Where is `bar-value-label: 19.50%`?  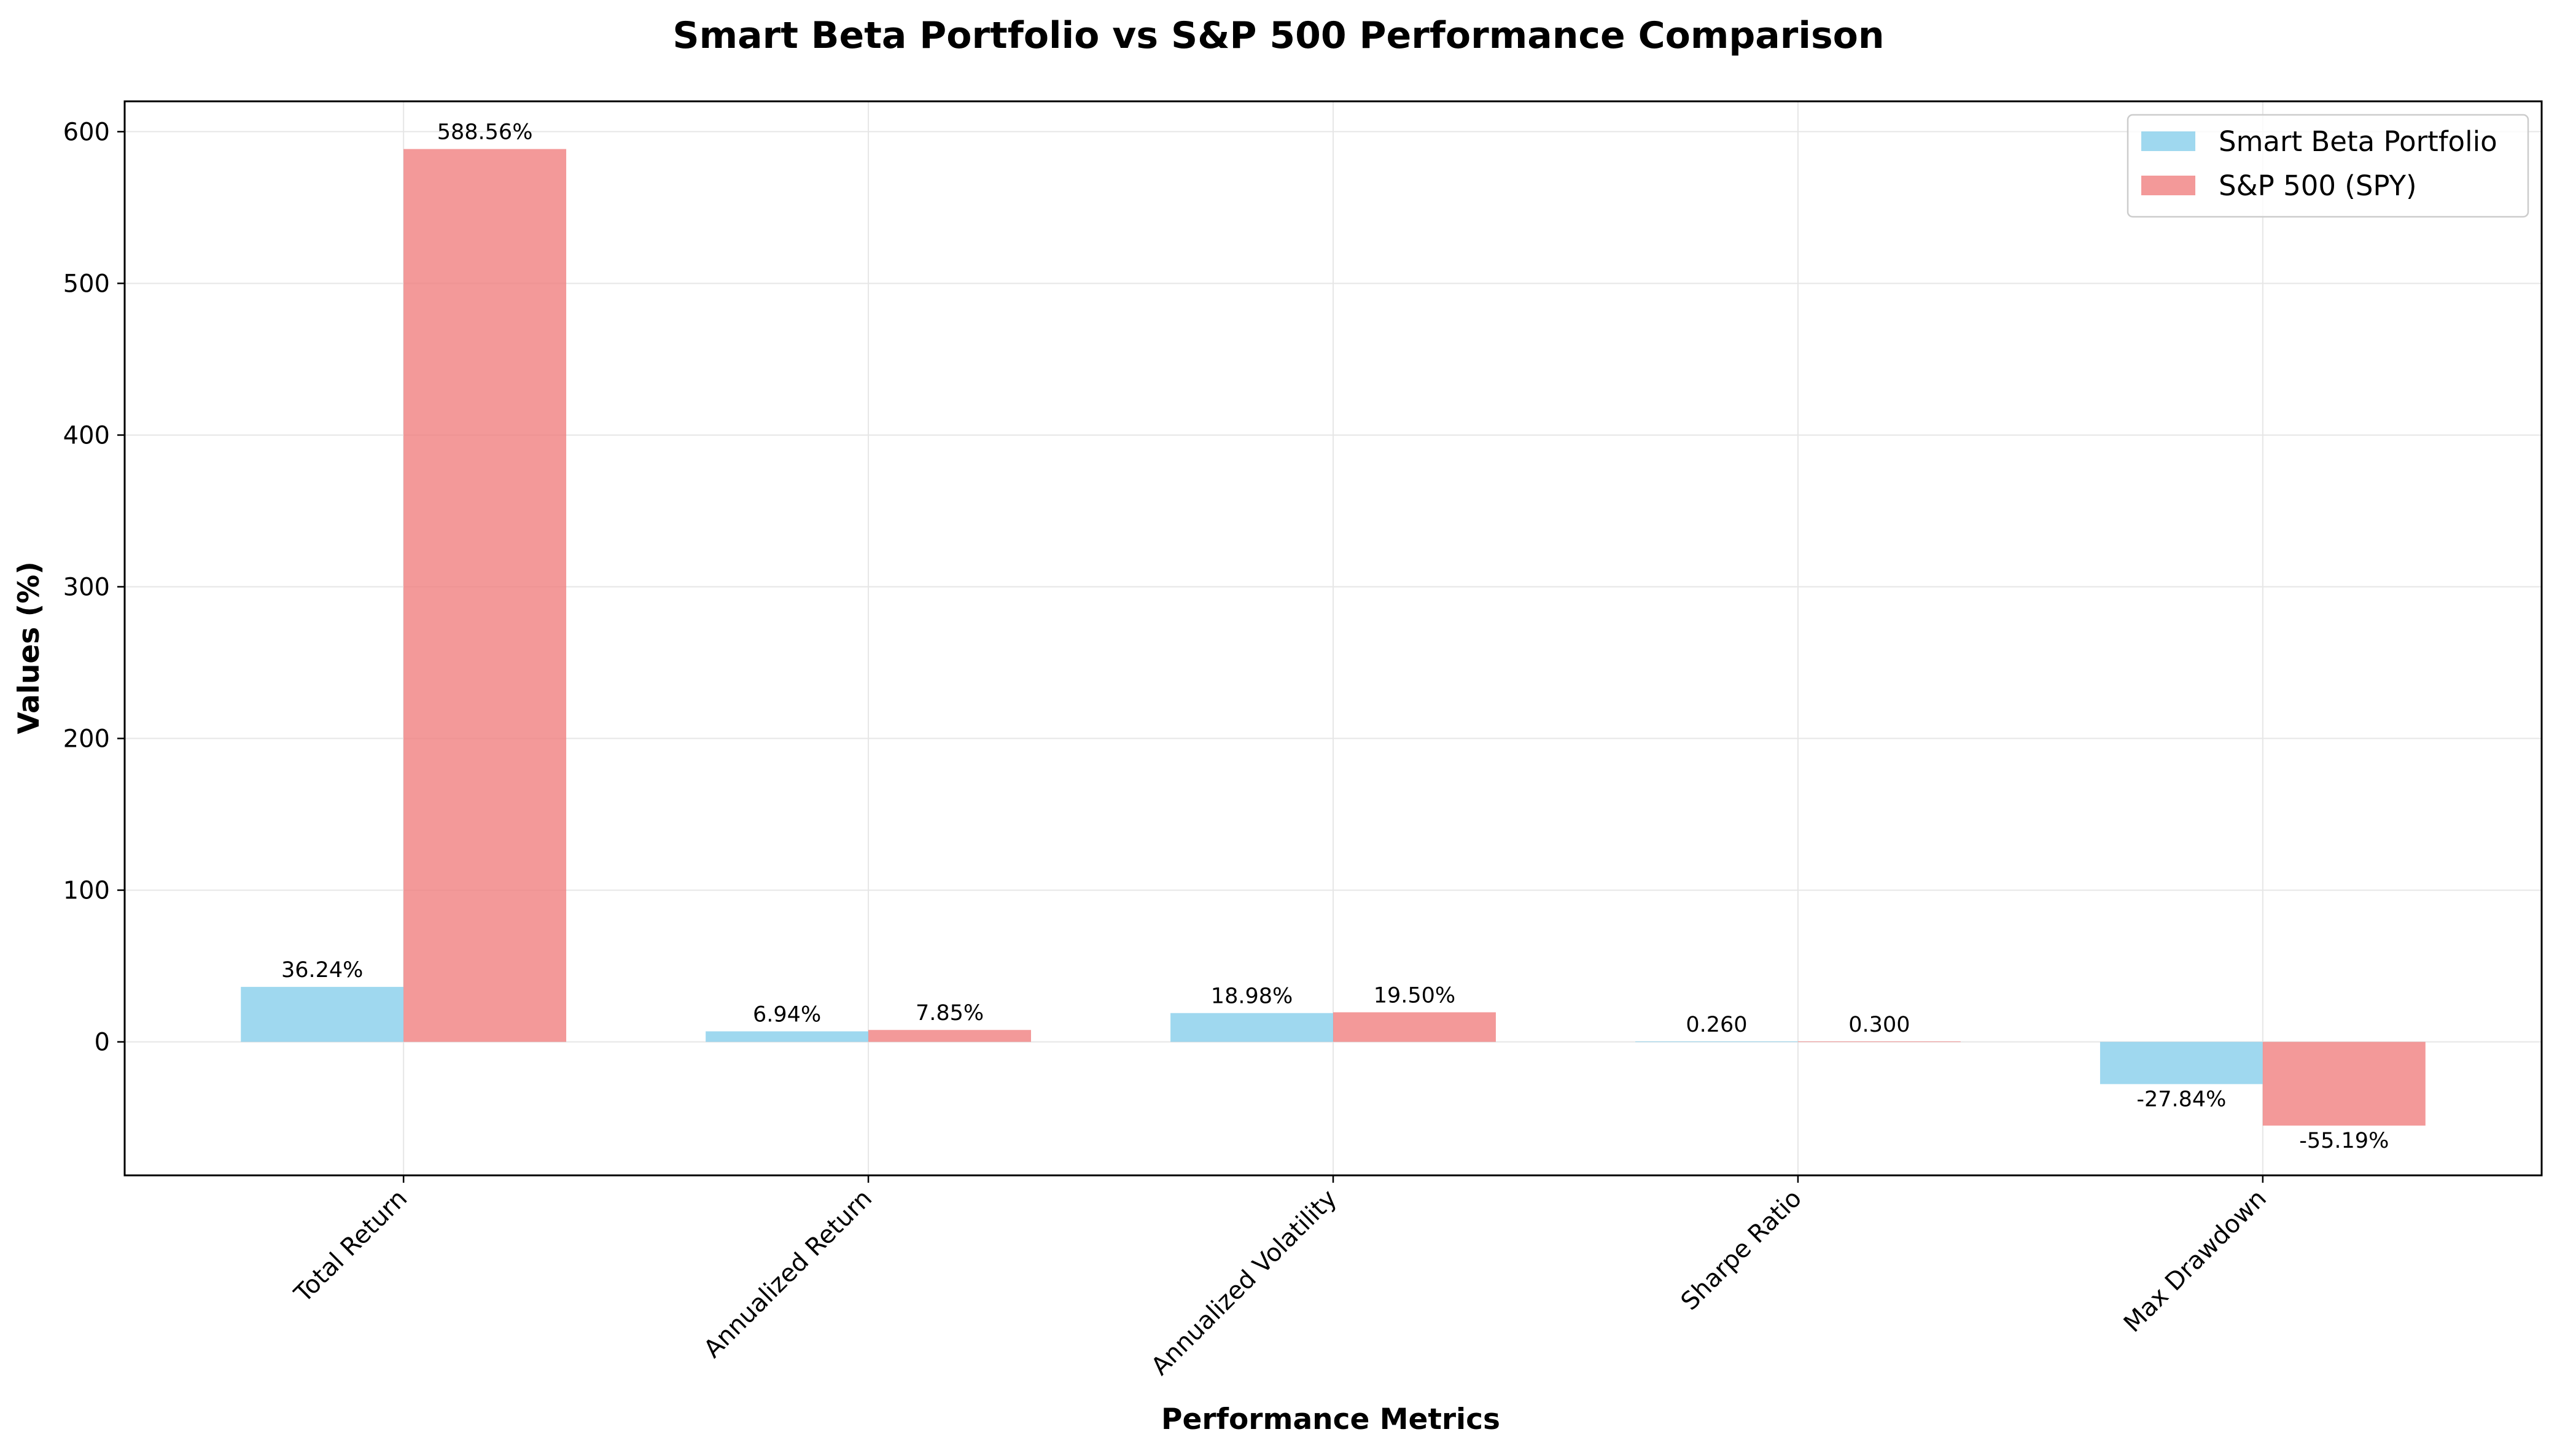 bar-value-label: 19.50% is located at coordinates (1414, 995).